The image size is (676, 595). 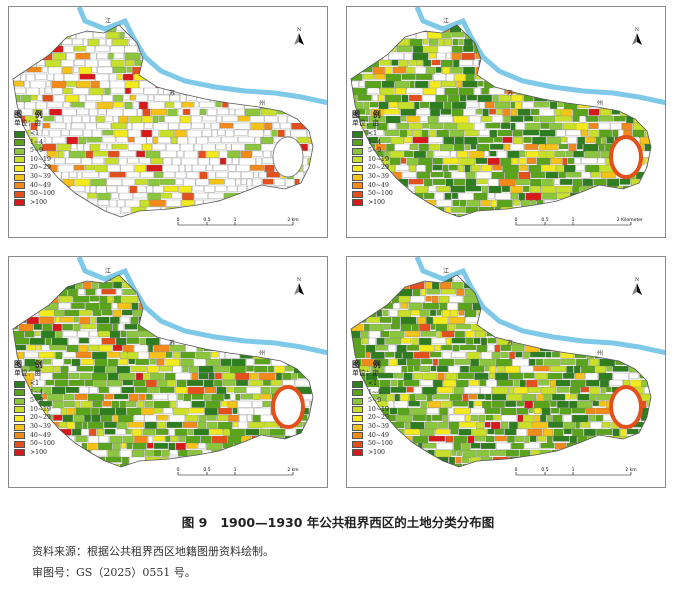 I want to click on legend-swatch, so click(x=19, y=160).